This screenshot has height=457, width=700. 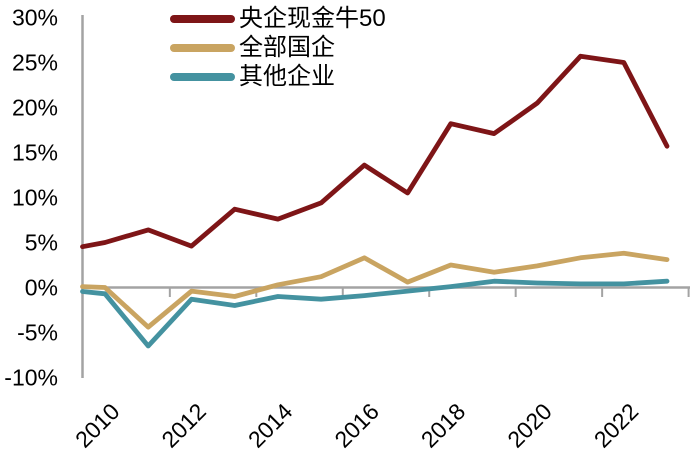 What do you see at coordinates (287, 76) in the screenshot?
I see `legend-label-other: 其他企业` at bounding box center [287, 76].